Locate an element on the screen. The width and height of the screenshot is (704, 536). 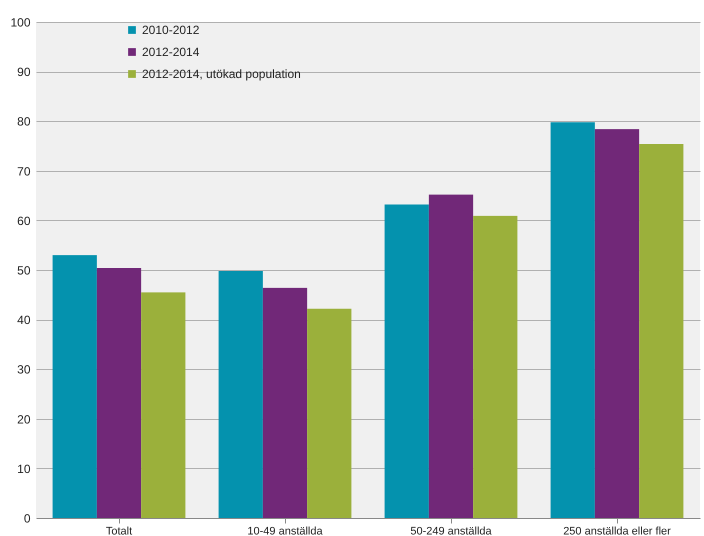
x-tick-label: Totalt is located at coordinates (119, 531).